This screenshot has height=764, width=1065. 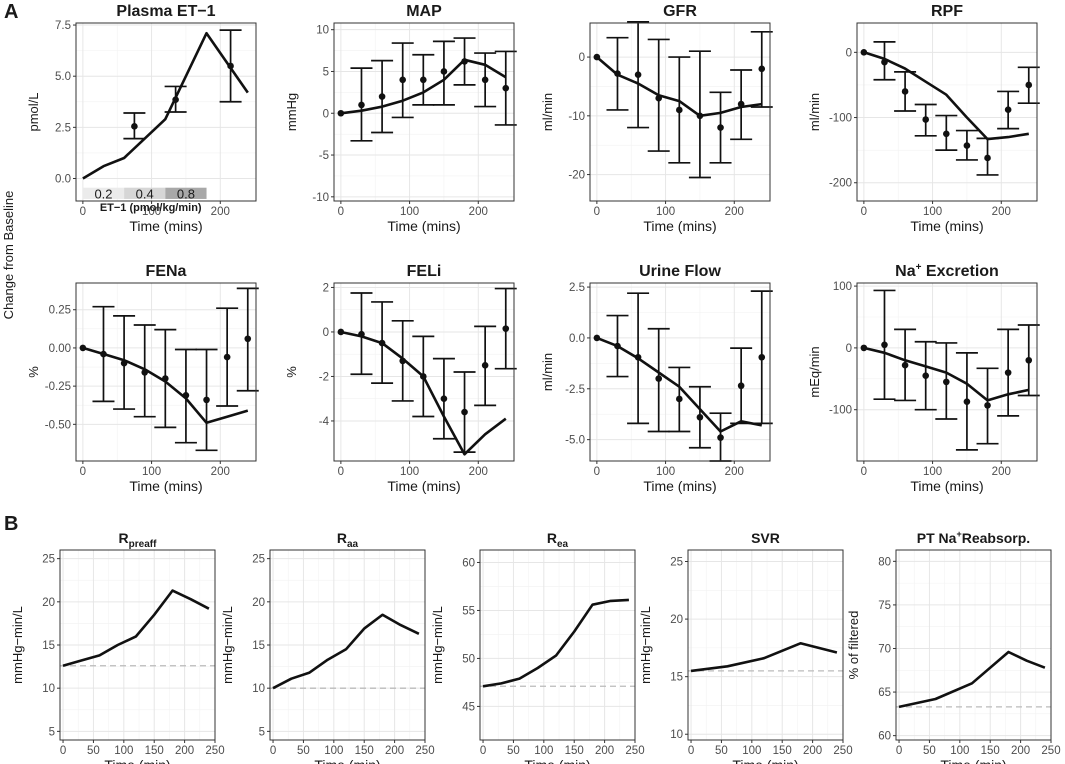 I want to click on x-tick-label: 150, so click(x=990, y=751).